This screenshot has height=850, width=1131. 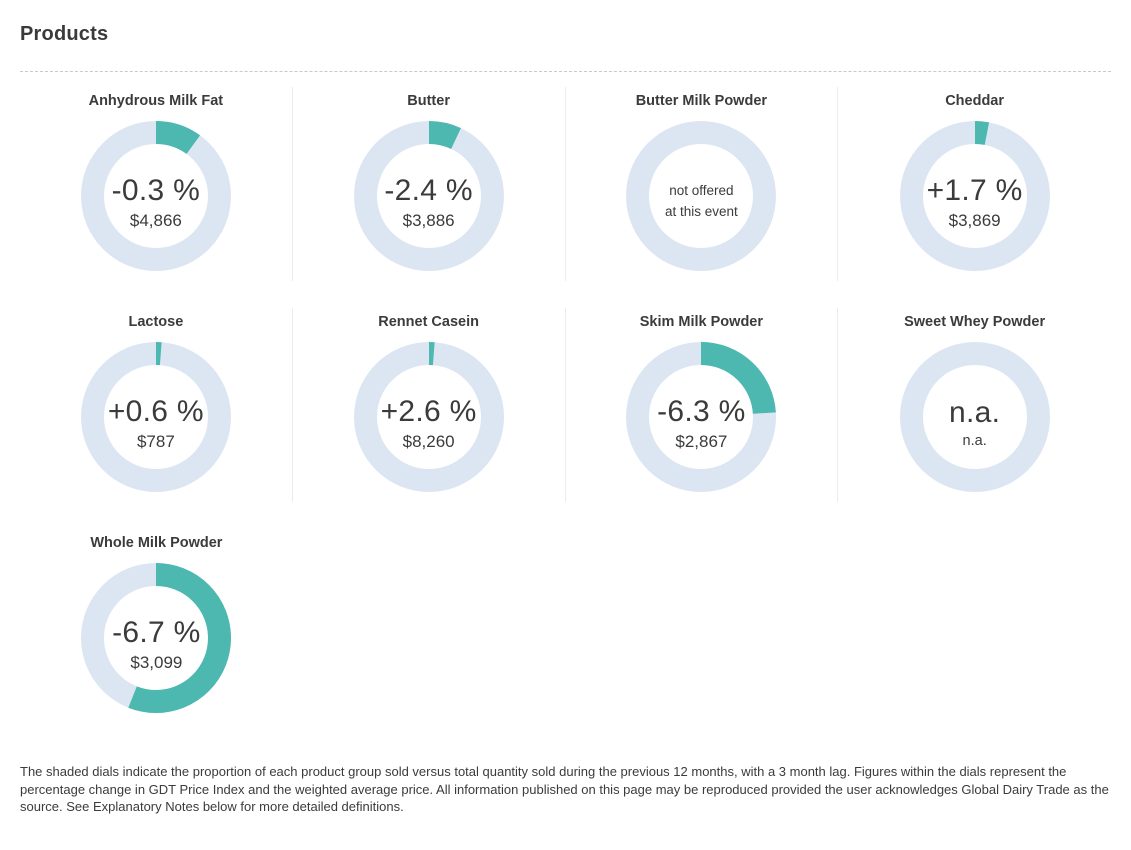 I want to click on dial-center: n.a. n.a., so click(x=975, y=417).